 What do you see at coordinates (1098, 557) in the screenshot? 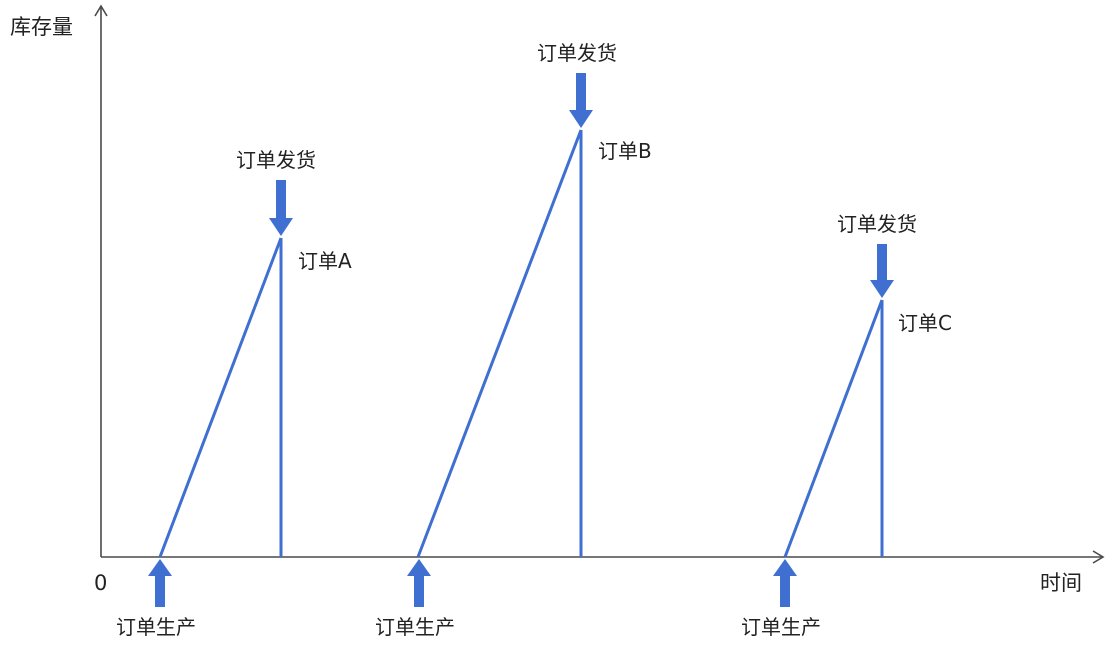
I see `x-axis-arrowhead` at bounding box center [1098, 557].